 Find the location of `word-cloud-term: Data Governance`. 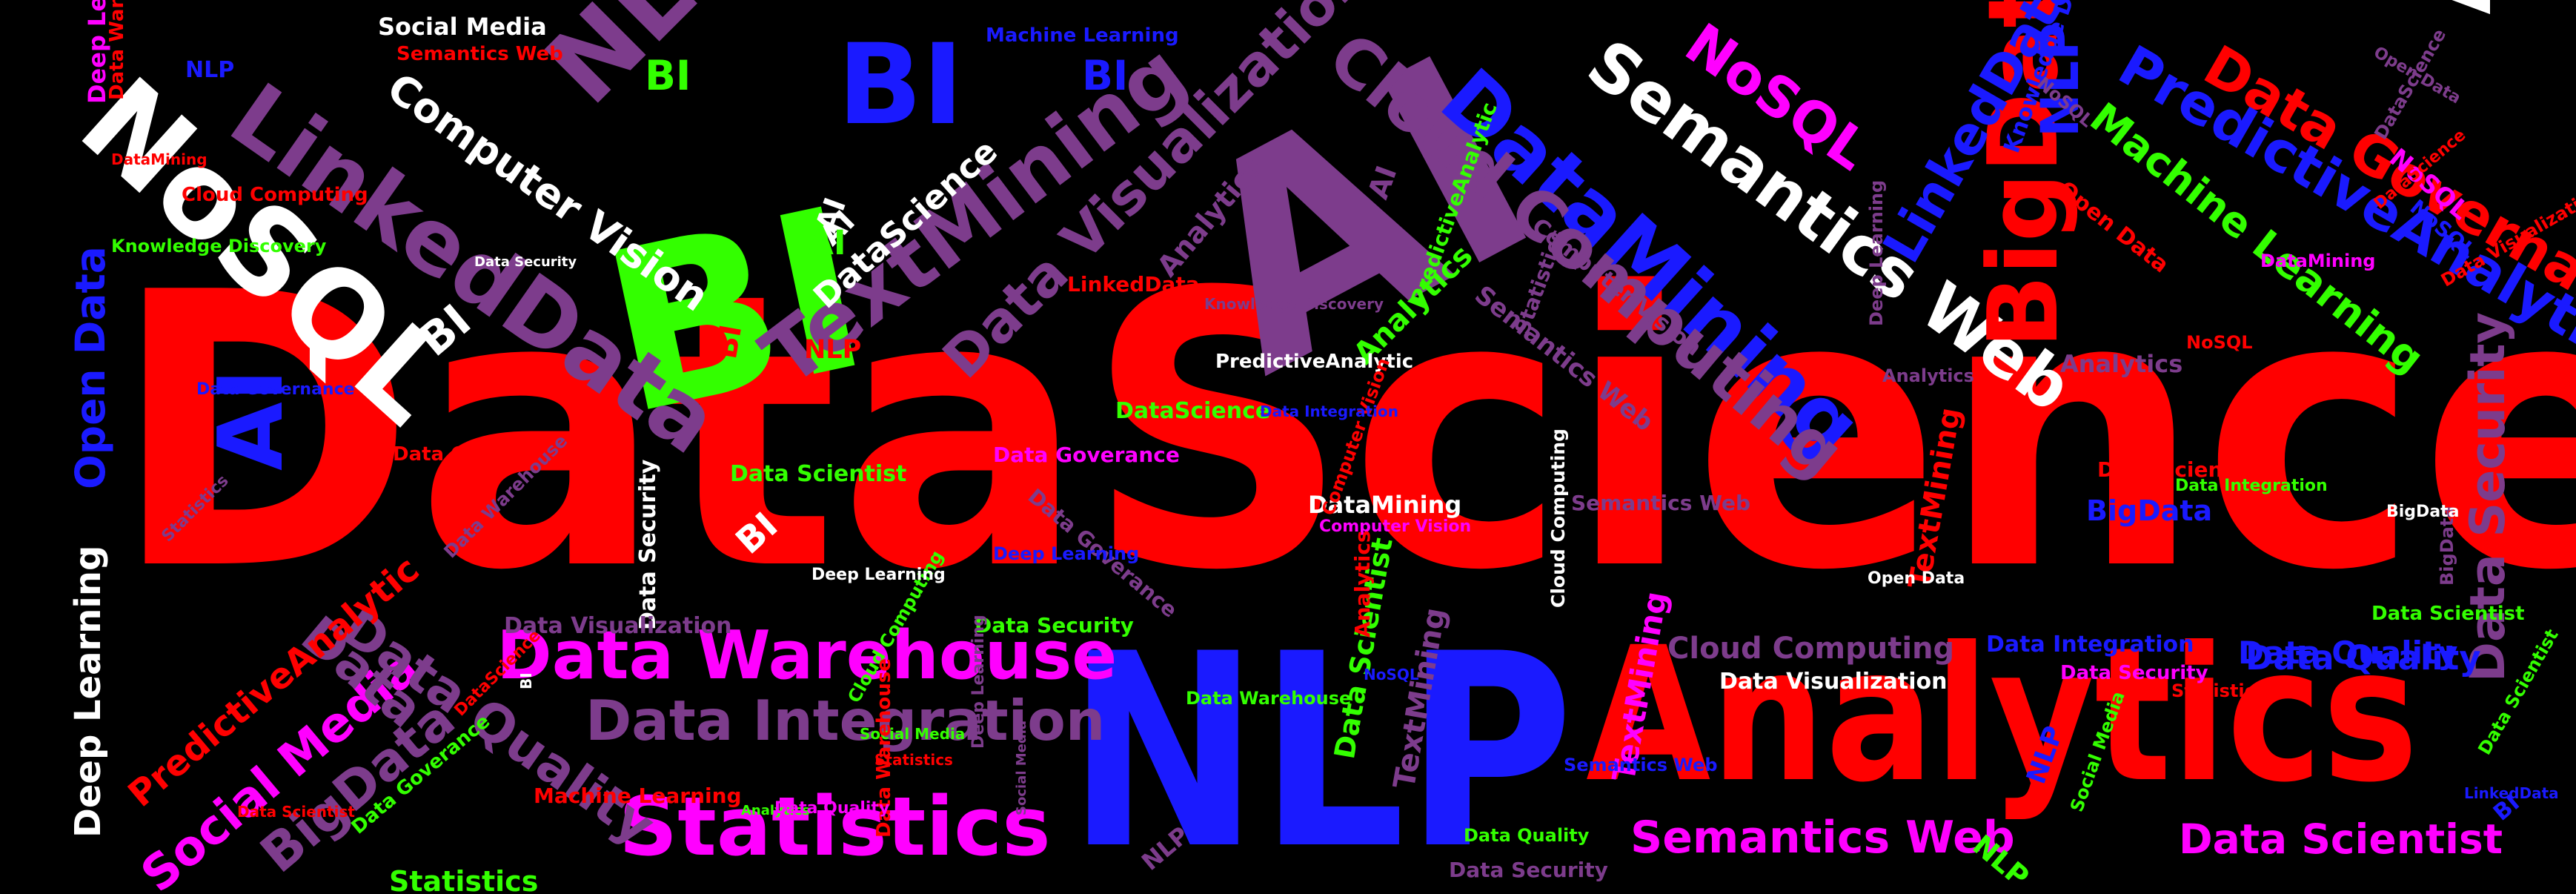

word-cloud-term: Data Governance is located at coordinates (275, 389).